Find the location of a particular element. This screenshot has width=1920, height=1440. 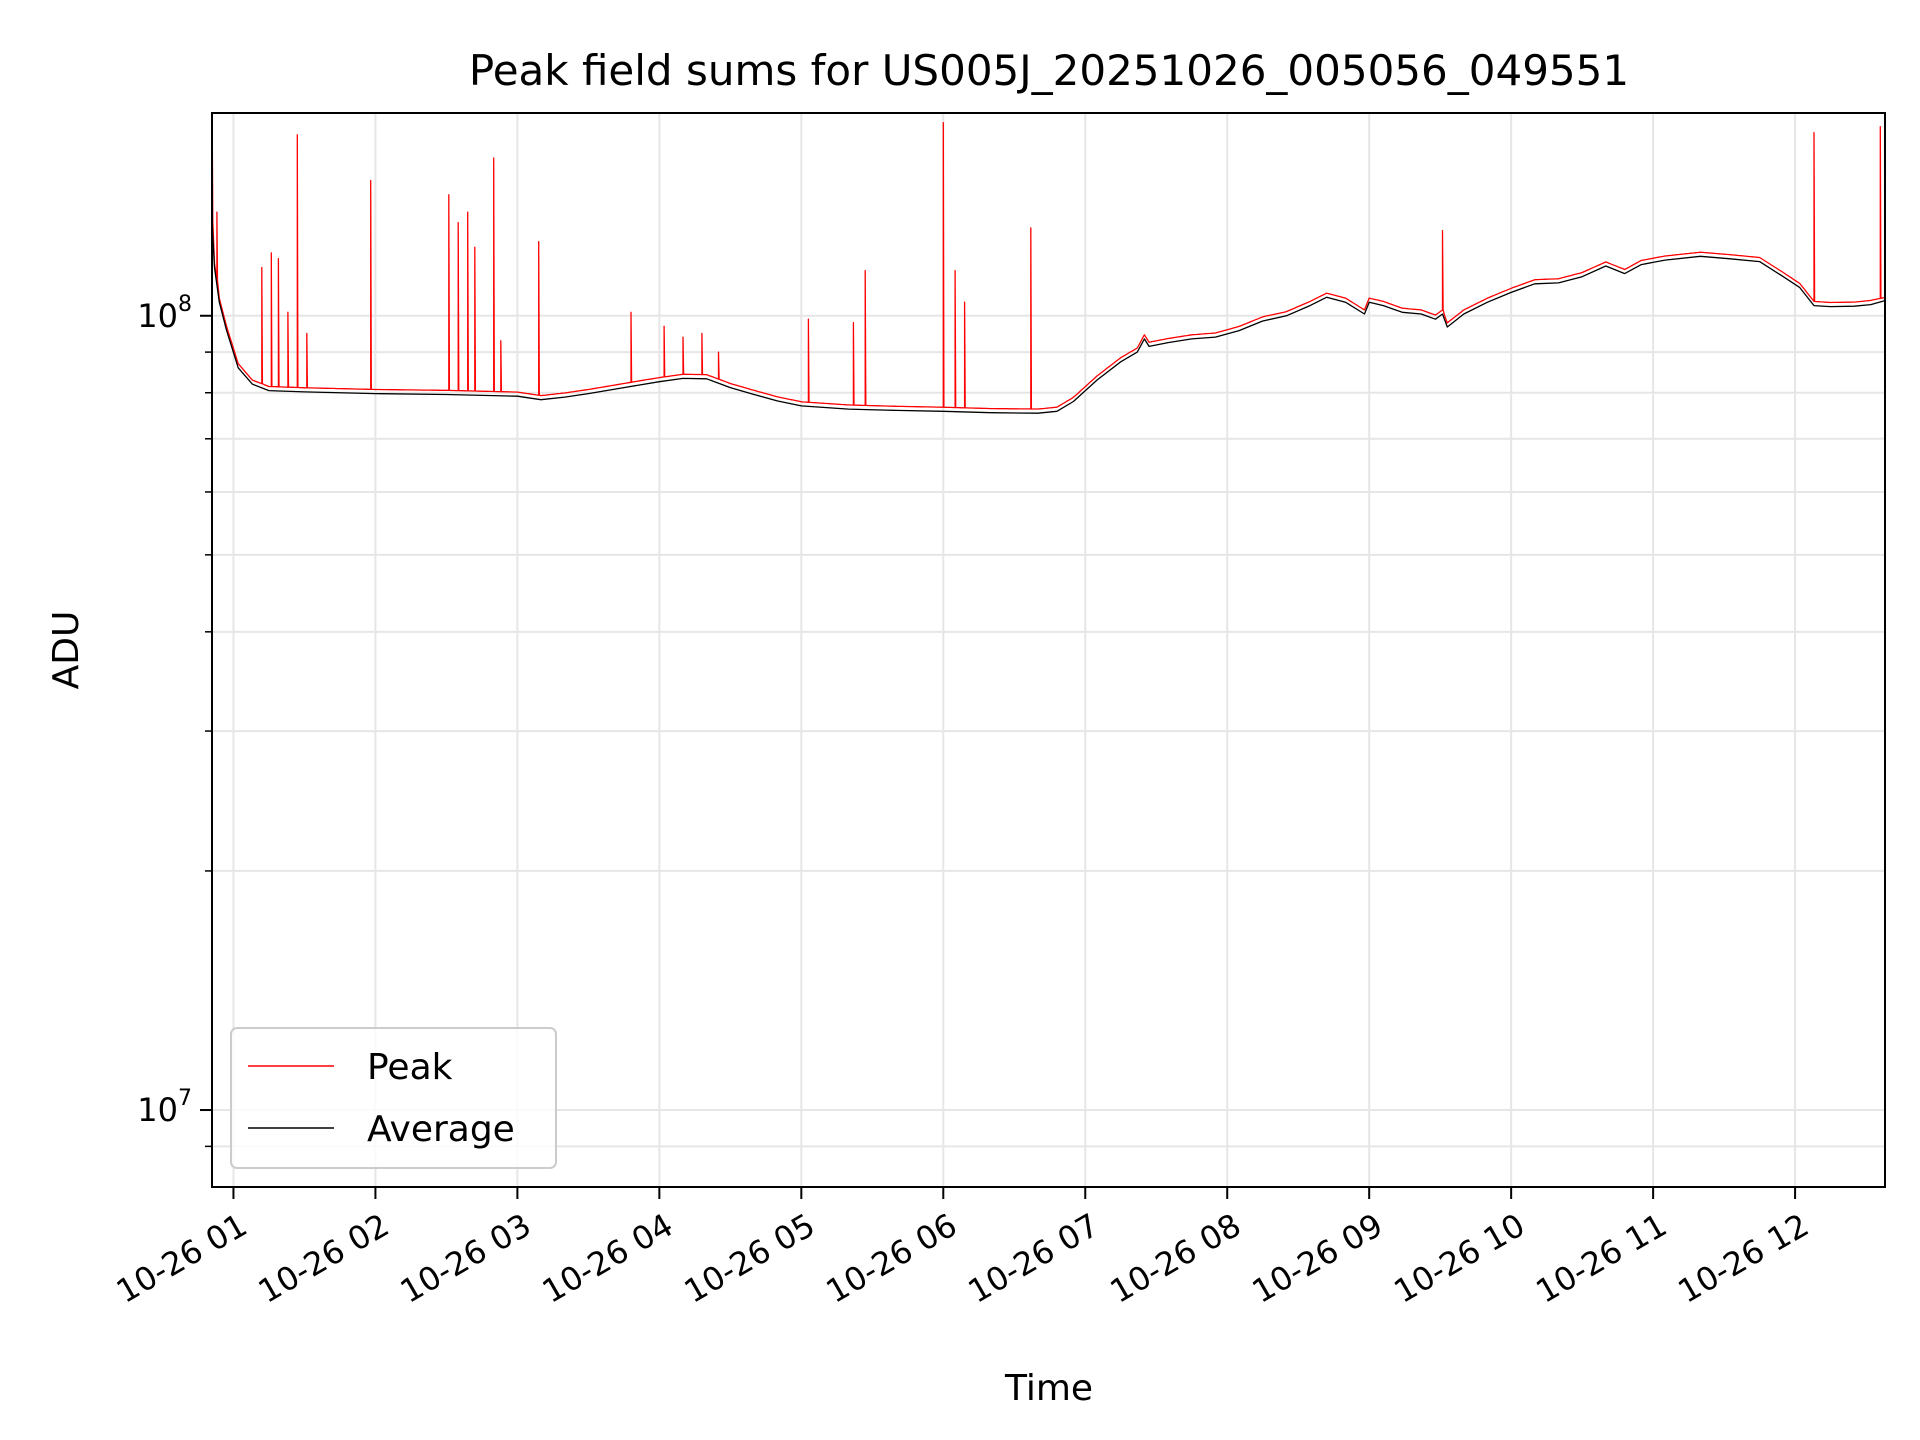

y-tick-label: 10⁸ is located at coordinates (164, 313).